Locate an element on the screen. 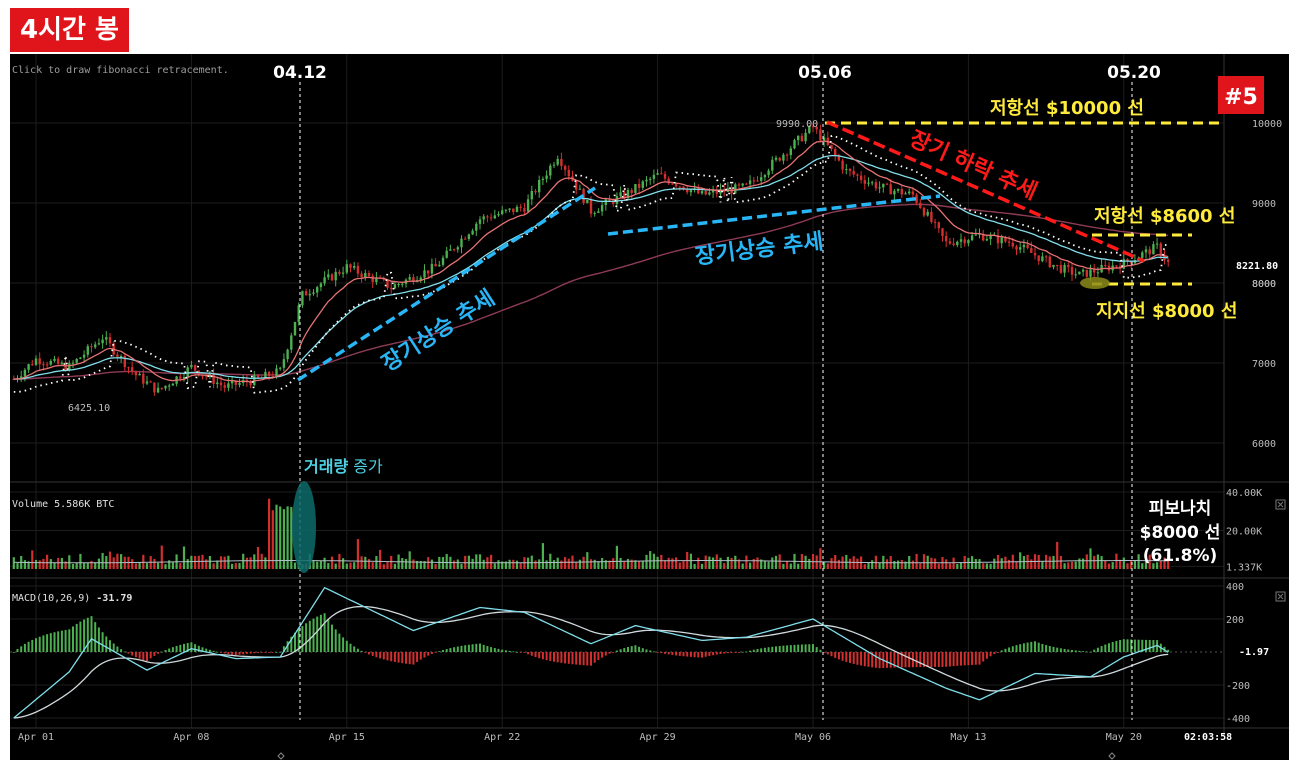 The width and height of the screenshot is (1291, 760). low-price-label: 6425.10 is located at coordinates (89, 408).